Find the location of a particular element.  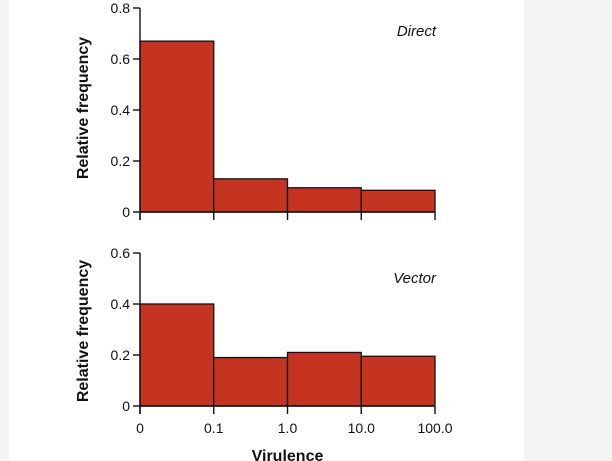

x-tick-label: 0.1 is located at coordinates (214, 428).